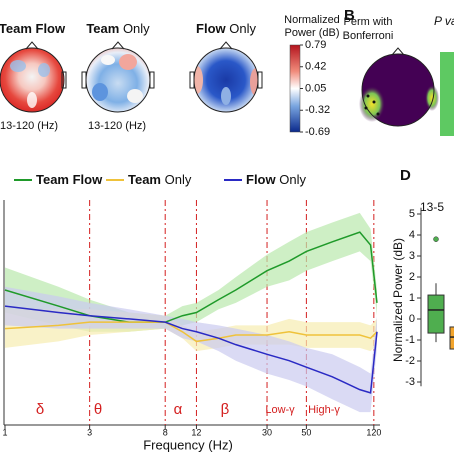  Describe the element at coordinates (412, 298) in the screenshot. I see `y-tick-label: 1` at that location.